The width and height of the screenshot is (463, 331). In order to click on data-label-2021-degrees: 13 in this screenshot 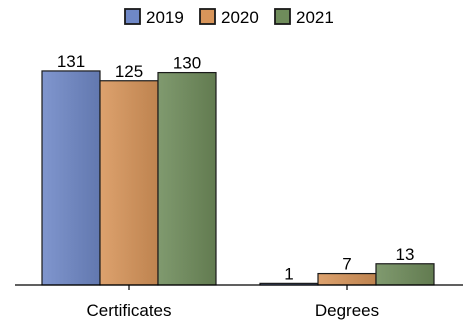, I will do `click(405, 254)`.